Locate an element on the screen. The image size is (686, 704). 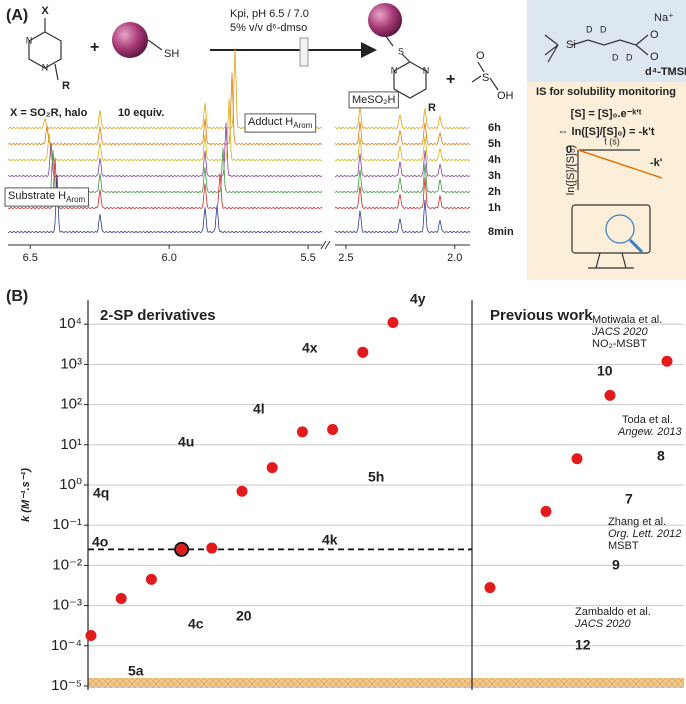
y-axis-label: k (M⁻¹.s⁻¹) is located at coordinates (26, 495).